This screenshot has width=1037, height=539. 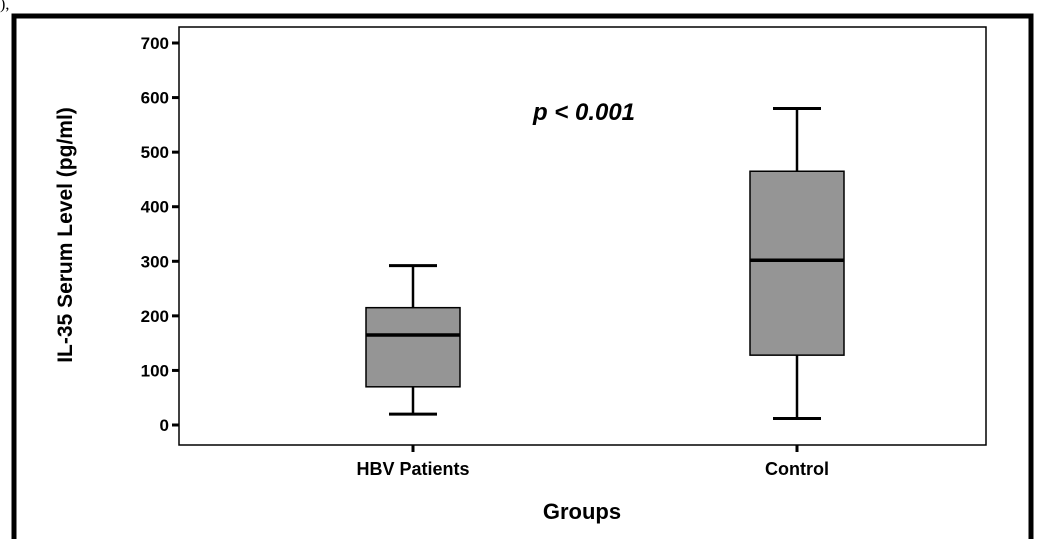 What do you see at coordinates (160, 234) in the screenshot?
I see `y-axis: 0 100 200 300 400 500 600 700` at bounding box center [160, 234].